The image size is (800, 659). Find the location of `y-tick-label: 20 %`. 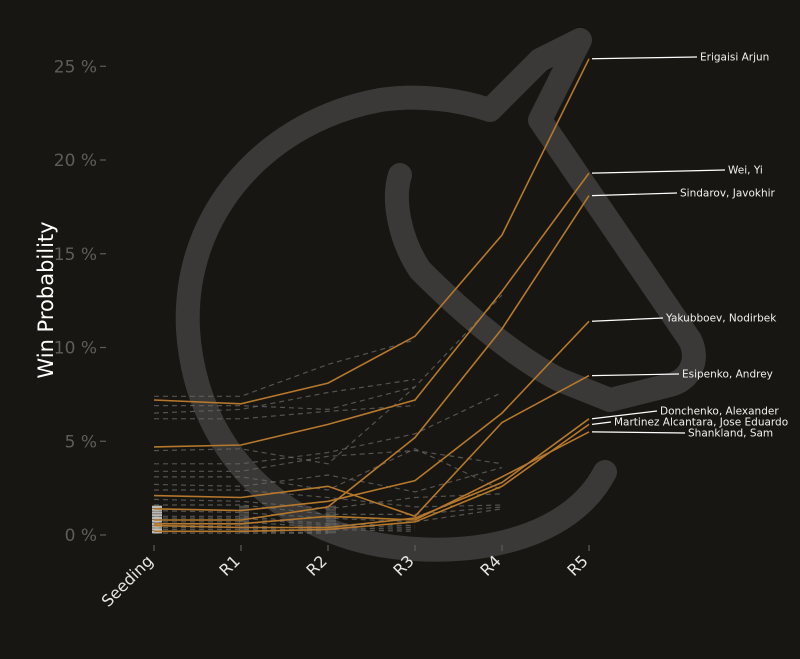

y-tick-label: 20 % is located at coordinates (75, 161).